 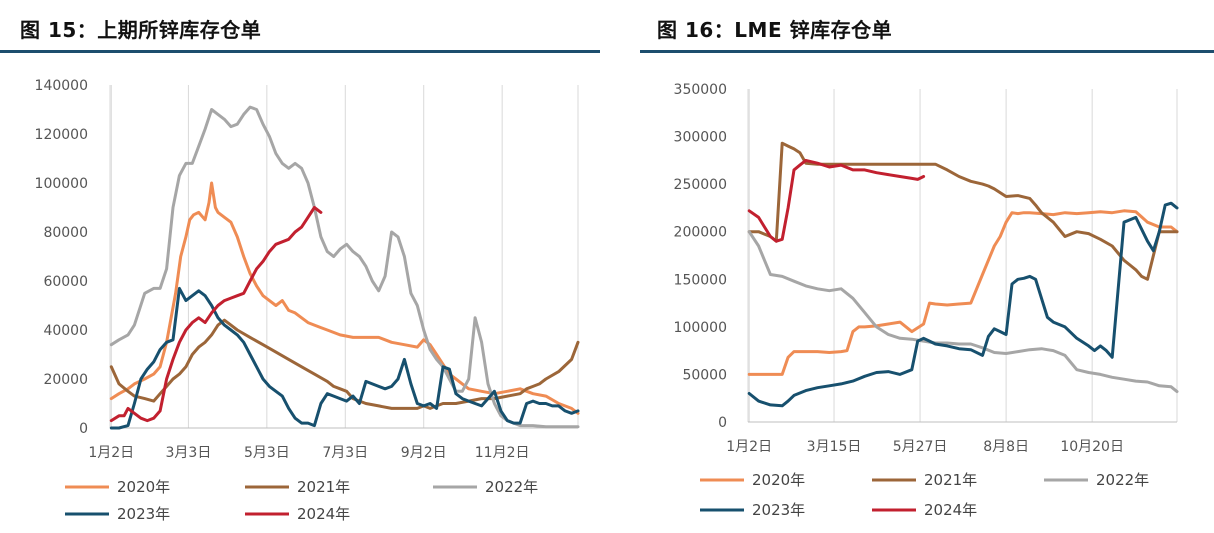 I want to click on y-tick-label: 80000, so click(x=65, y=233).